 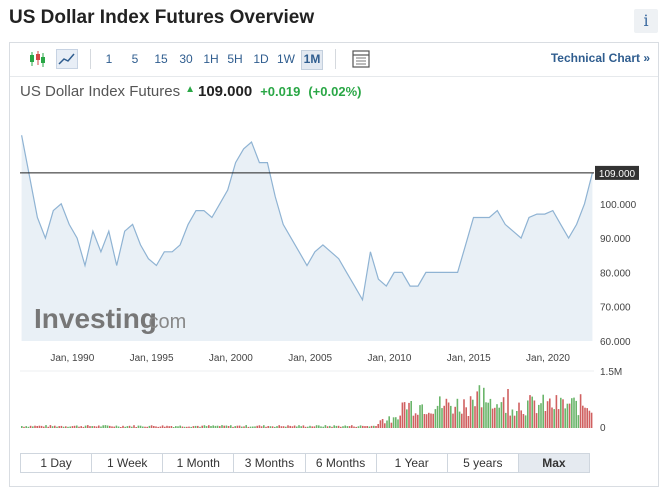 I want to click on page-title: US Dollar Index Futures Overview, so click(x=162, y=17).